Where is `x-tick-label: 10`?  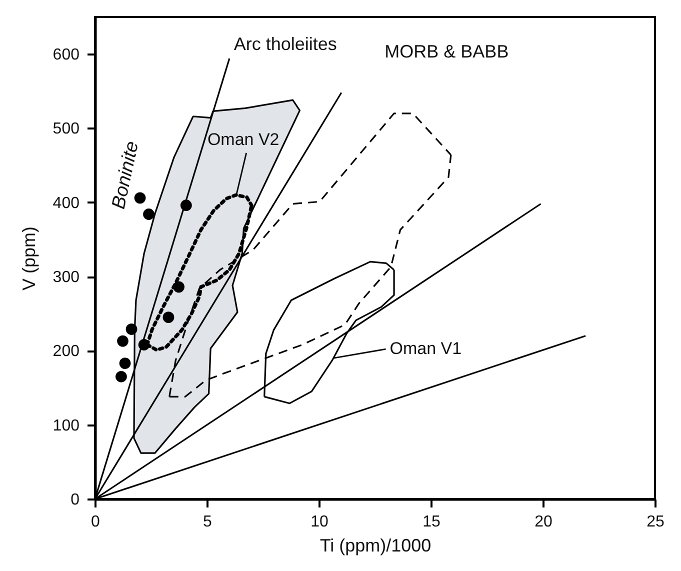 x-tick-label: 10 is located at coordinates (319, 522).